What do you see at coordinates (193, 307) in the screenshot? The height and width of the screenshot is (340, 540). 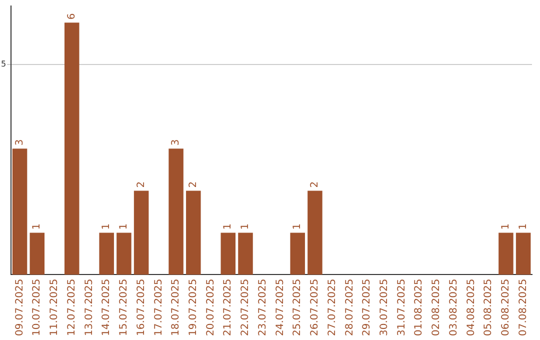 I see `x-tick-label: 19.07.2025` at bounding box center [193, 307].